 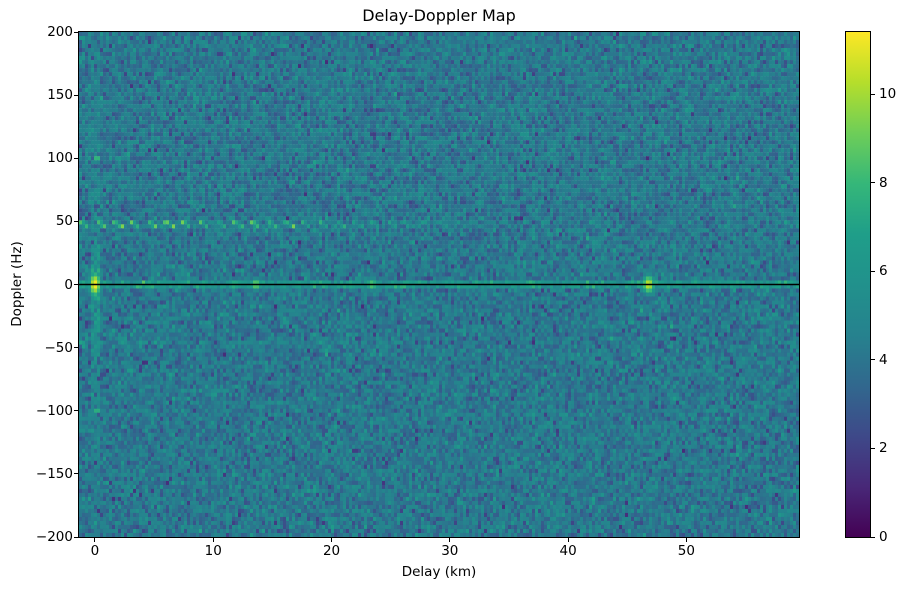 What do you see at coordinates (60, 95) in the screenshot?
I see `y-tick-label: 150` at bounding box center [60, 95].